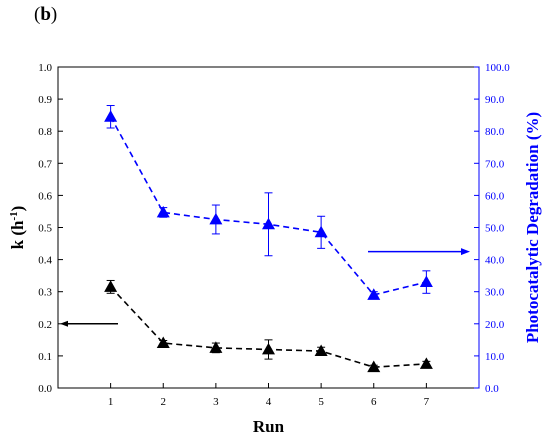 This screenshot has width=550, height=442. Describe the element at coordinates (45, 325) in the screenshot. I see `left-tick-label: 0.2` at that location.